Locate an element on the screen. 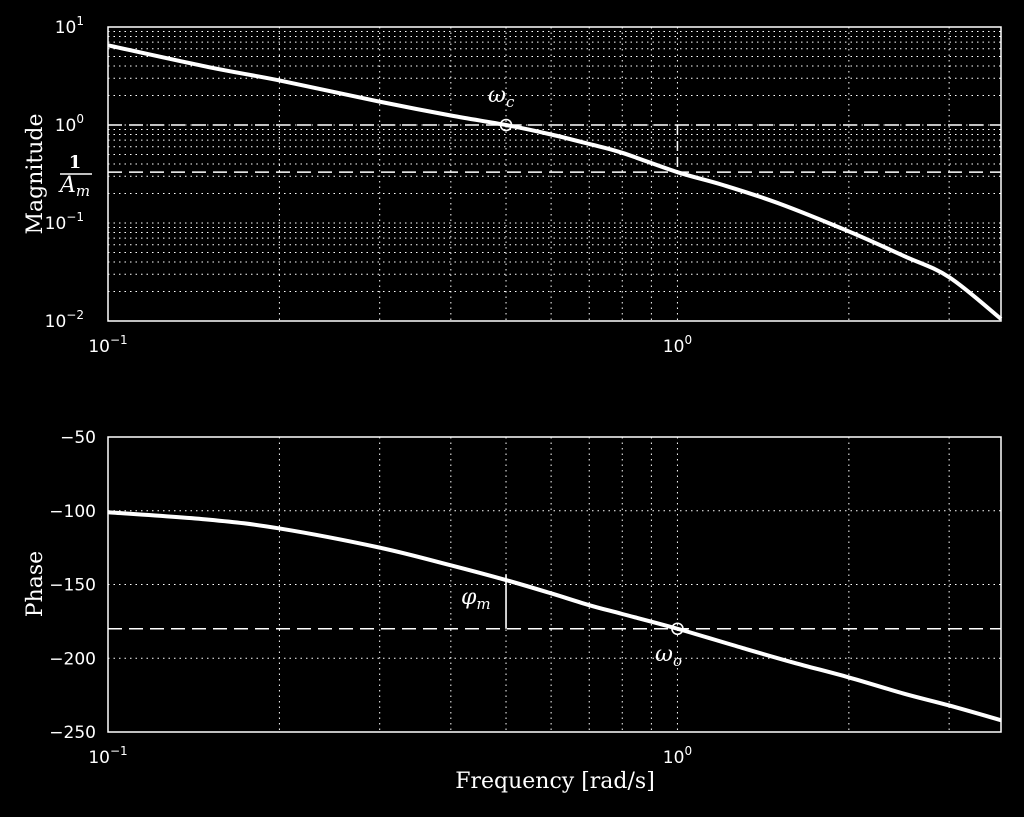 This screenshot has height=817, width=1024. inverse-gain-margin-label: 1 Am is located at coordinates (75, 176).